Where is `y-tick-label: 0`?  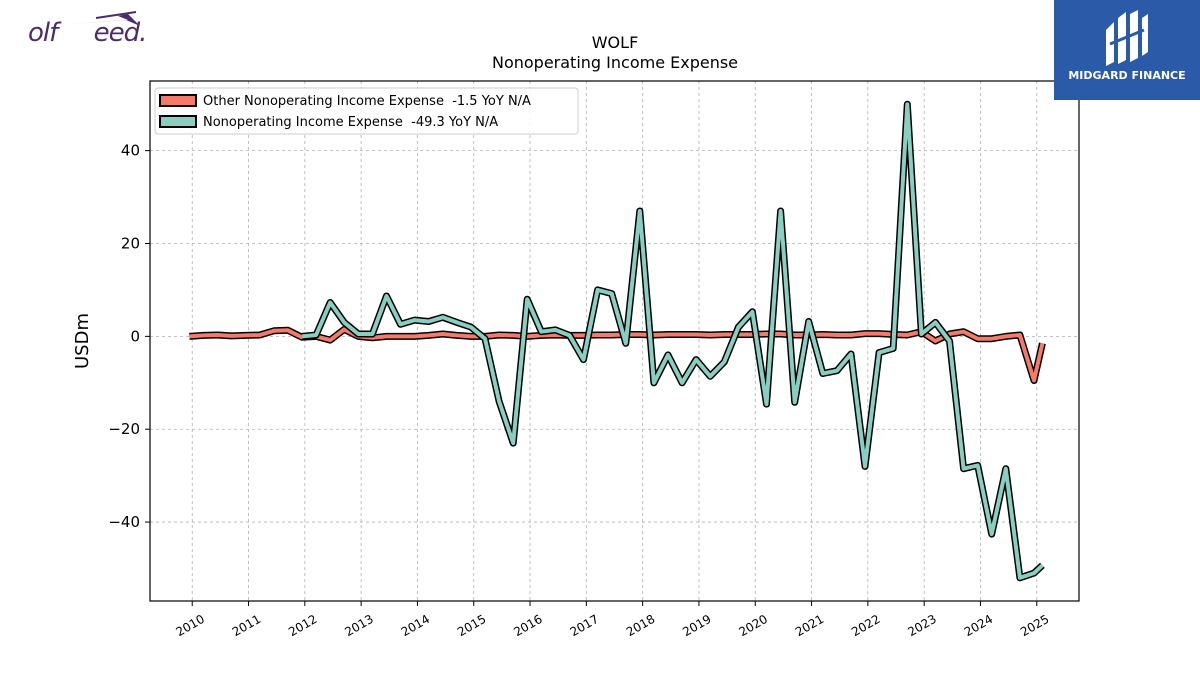
y-tick-label: 0 is located at coordinates (135, 336).